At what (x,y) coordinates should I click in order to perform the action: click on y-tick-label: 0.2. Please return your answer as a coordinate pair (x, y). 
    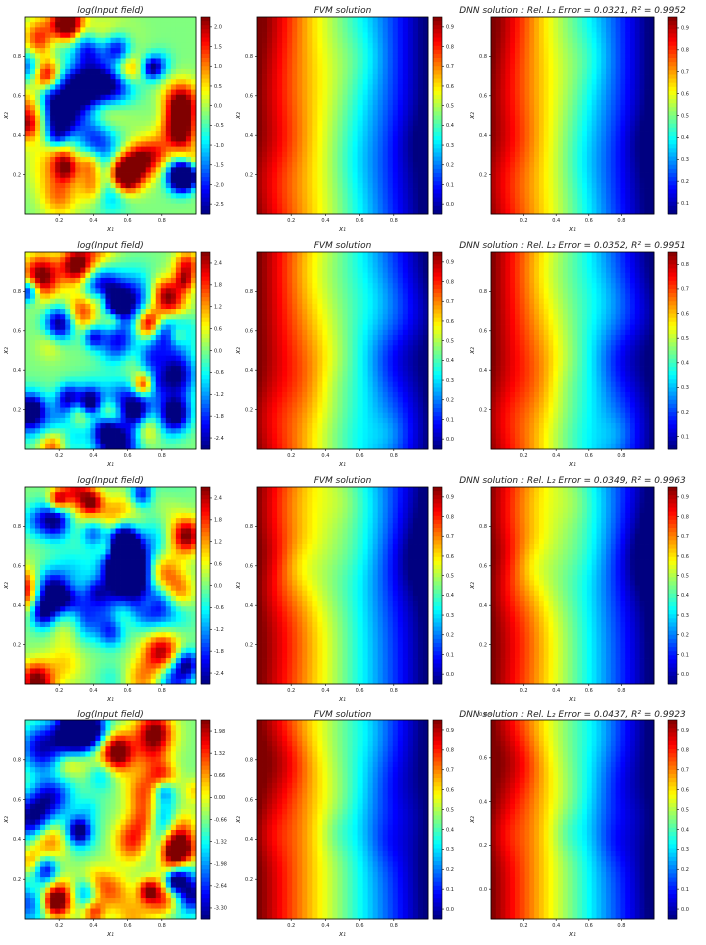
    Looking at the image, I should click on (483, 175).